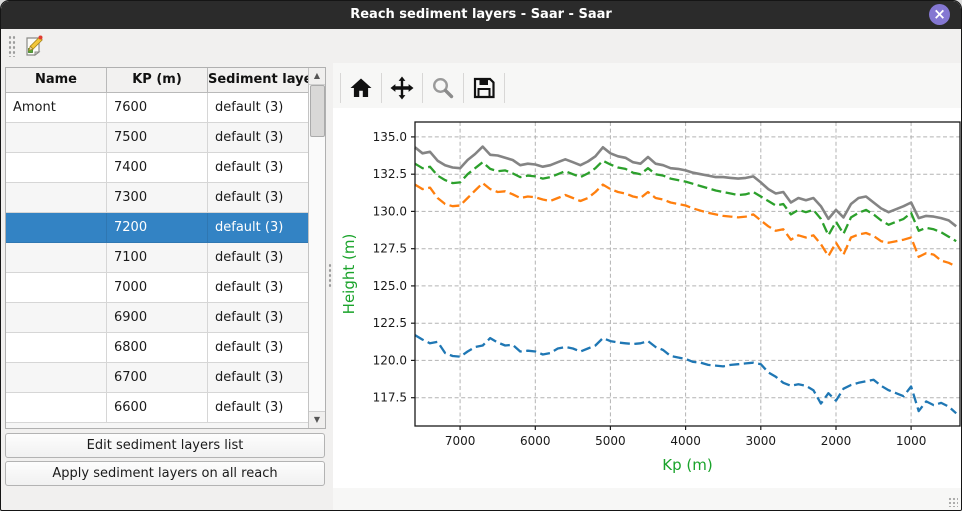  I want to click on column-header-name: Name, so click(56, 80).